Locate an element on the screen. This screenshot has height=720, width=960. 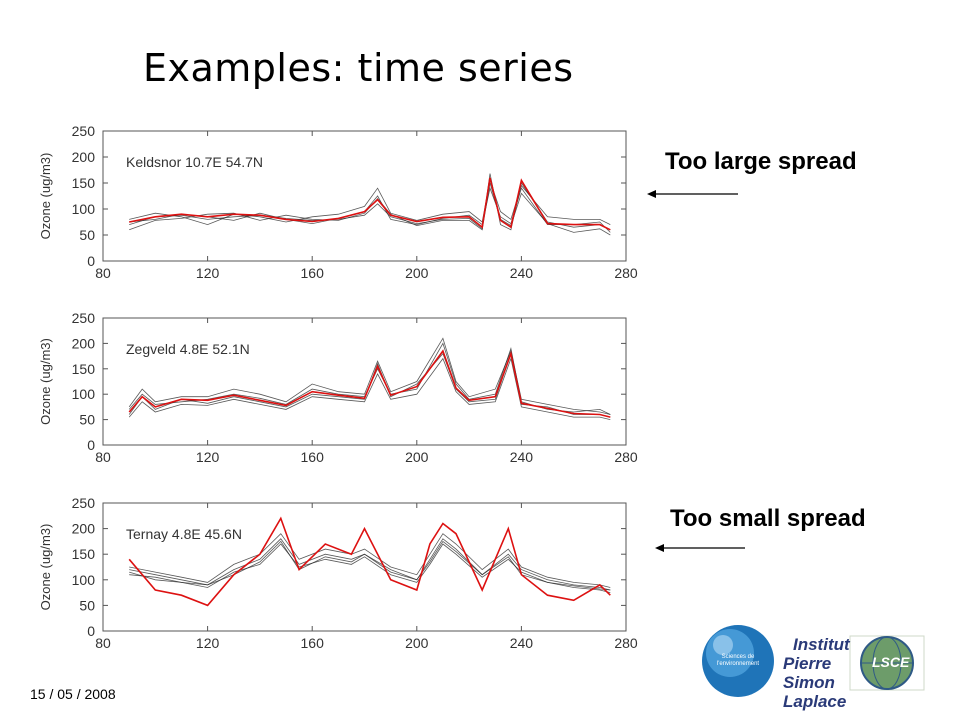
ipsl-line-3: Simon is located at coordinates (809, 682).